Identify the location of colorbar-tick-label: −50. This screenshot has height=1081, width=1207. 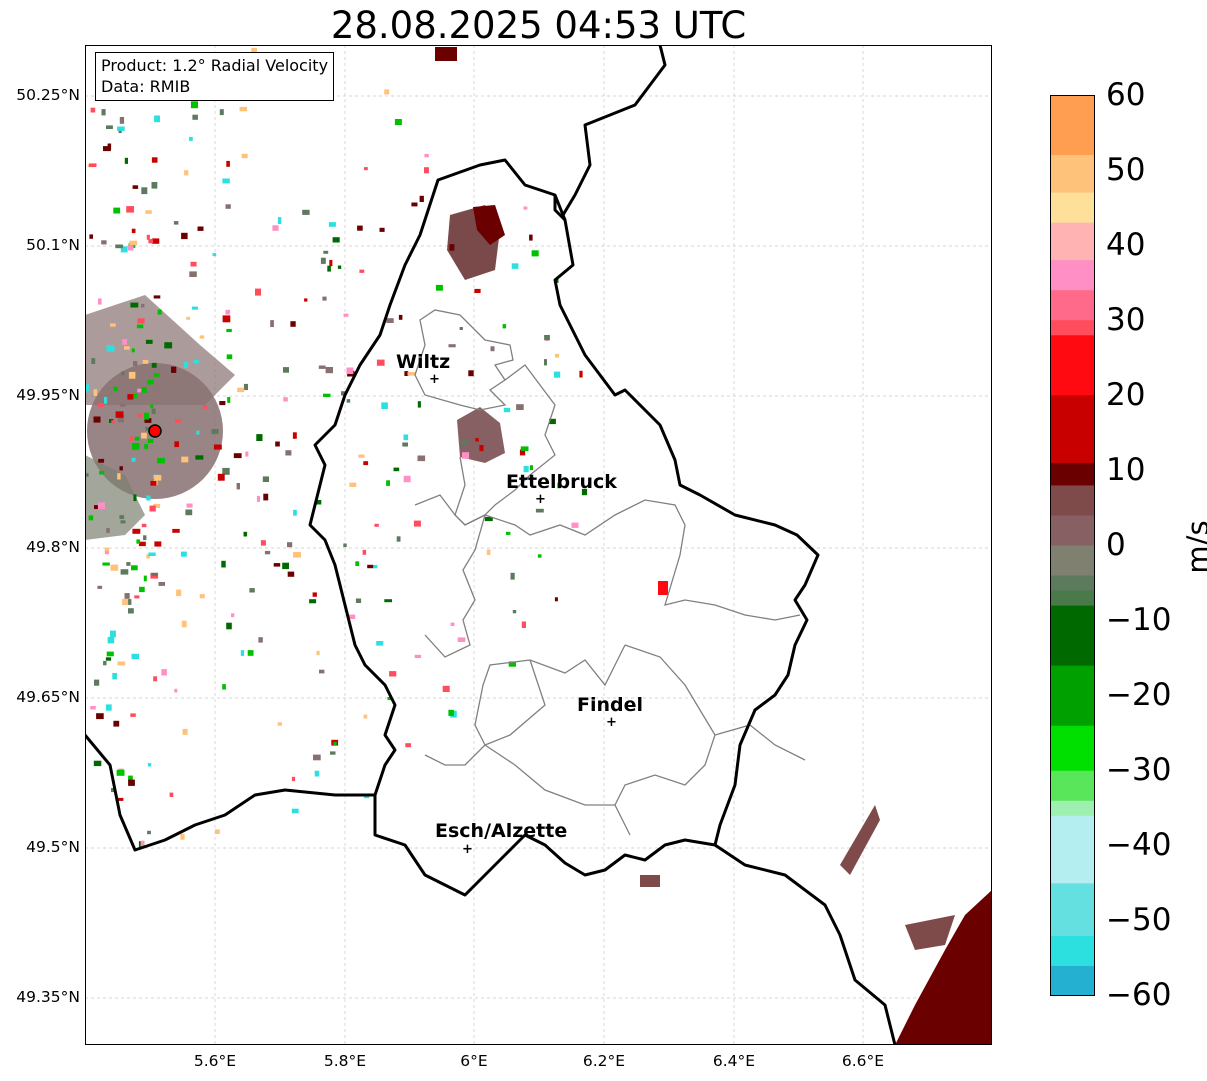
(1139, 920).